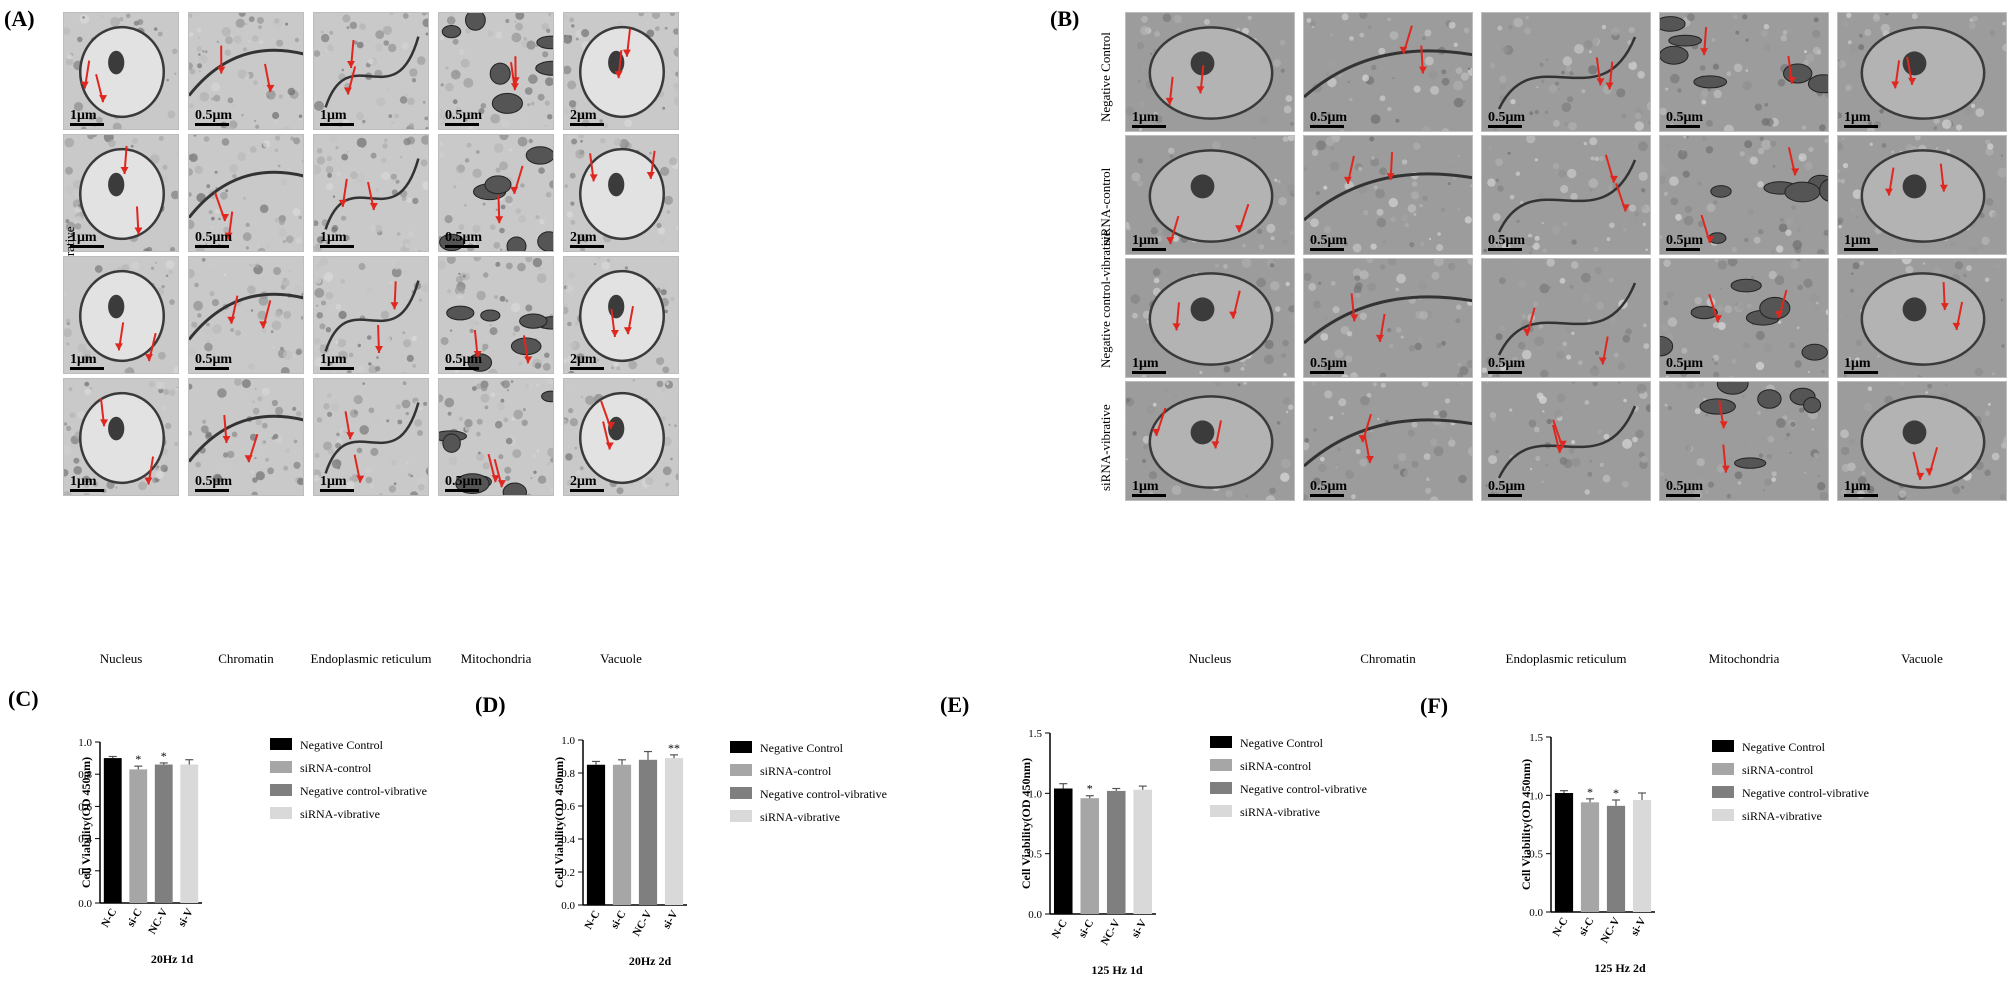 The width and height of the screenshot is (2008, 991). I want to click on y-tick-label: 0.4, so click(85, 840).